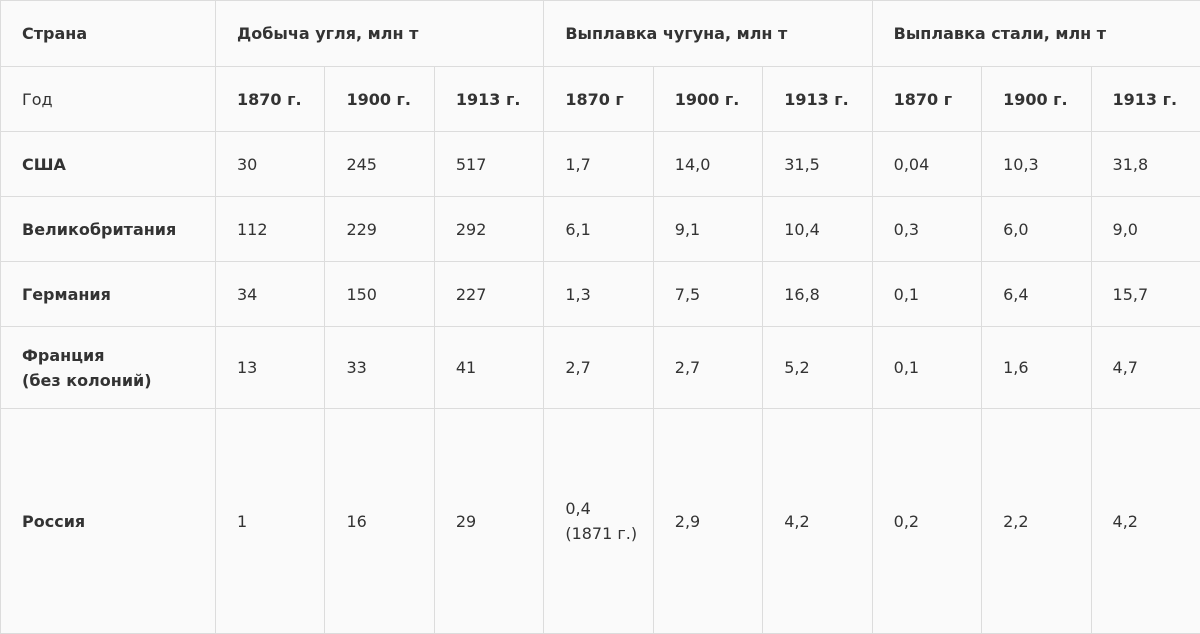 This screenshot has width=1200, height=634. Describe the element at coordinates (270, 229) in the screenshot. I see `data-cell: 112` at that location.